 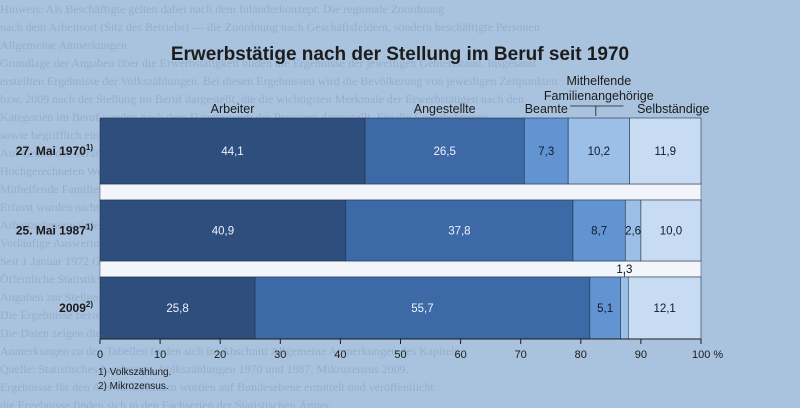 What do you see at coordinates (599, 96) in the screenshot?
I see `legend-label: Familienangehörige` at bounding box center [599, 96].